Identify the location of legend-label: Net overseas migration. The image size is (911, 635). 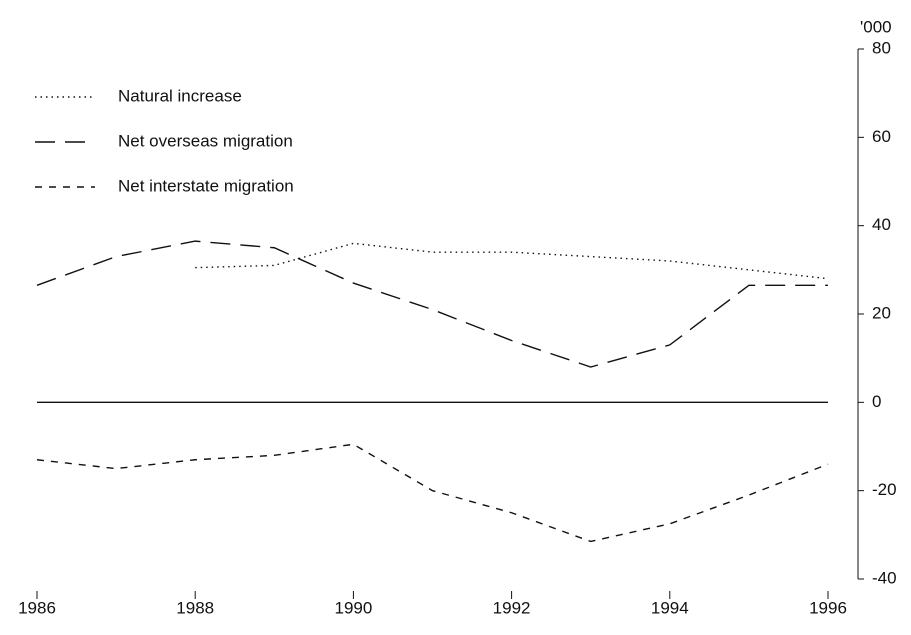
(205, 140).